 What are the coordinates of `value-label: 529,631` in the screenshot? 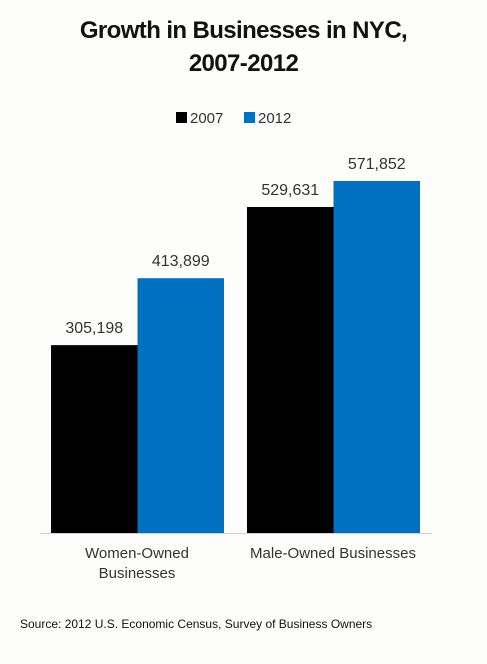 It's located at (290, 190).